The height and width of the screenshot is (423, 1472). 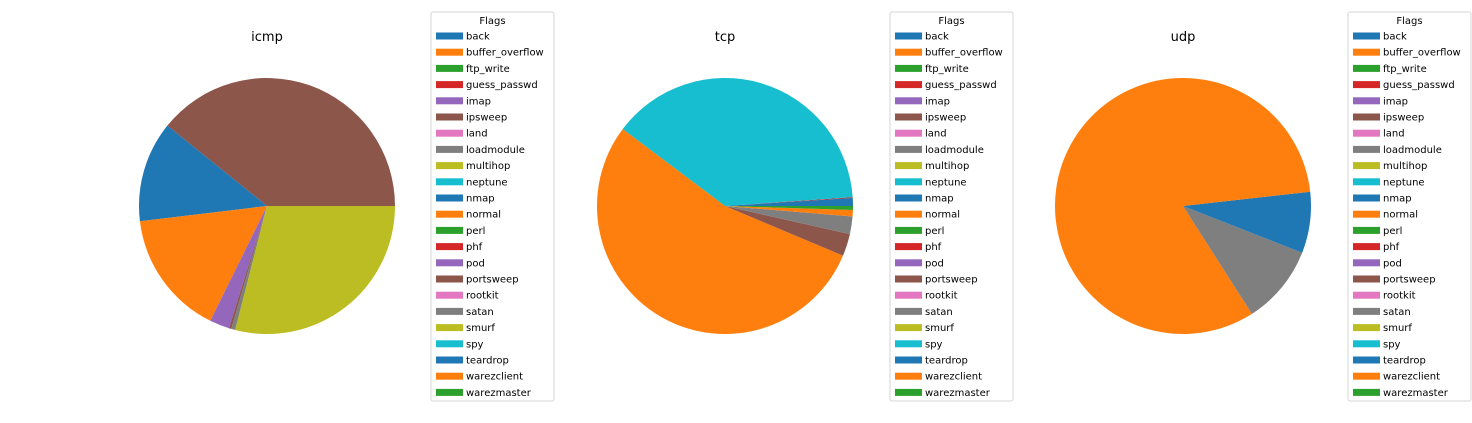 I want to click on chart-title: icmp, so click(x=267, y=37).